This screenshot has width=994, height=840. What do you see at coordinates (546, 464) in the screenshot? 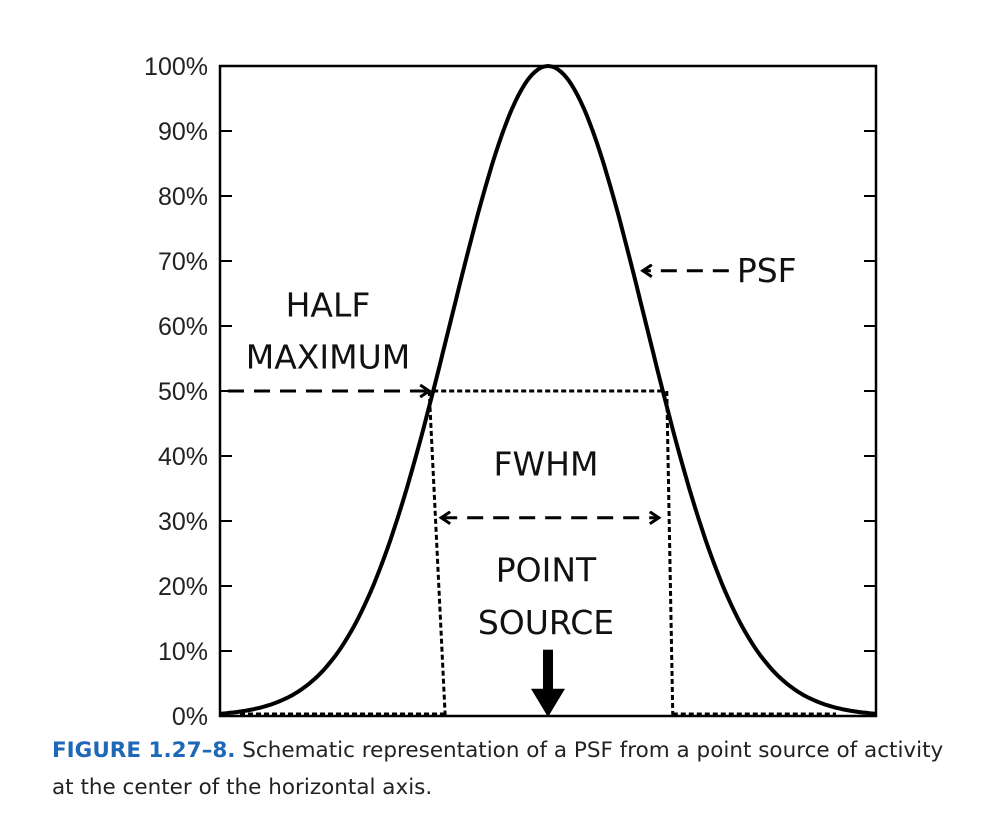
I see `fwhm-label: FWHM` at bounding box center [546, 464].